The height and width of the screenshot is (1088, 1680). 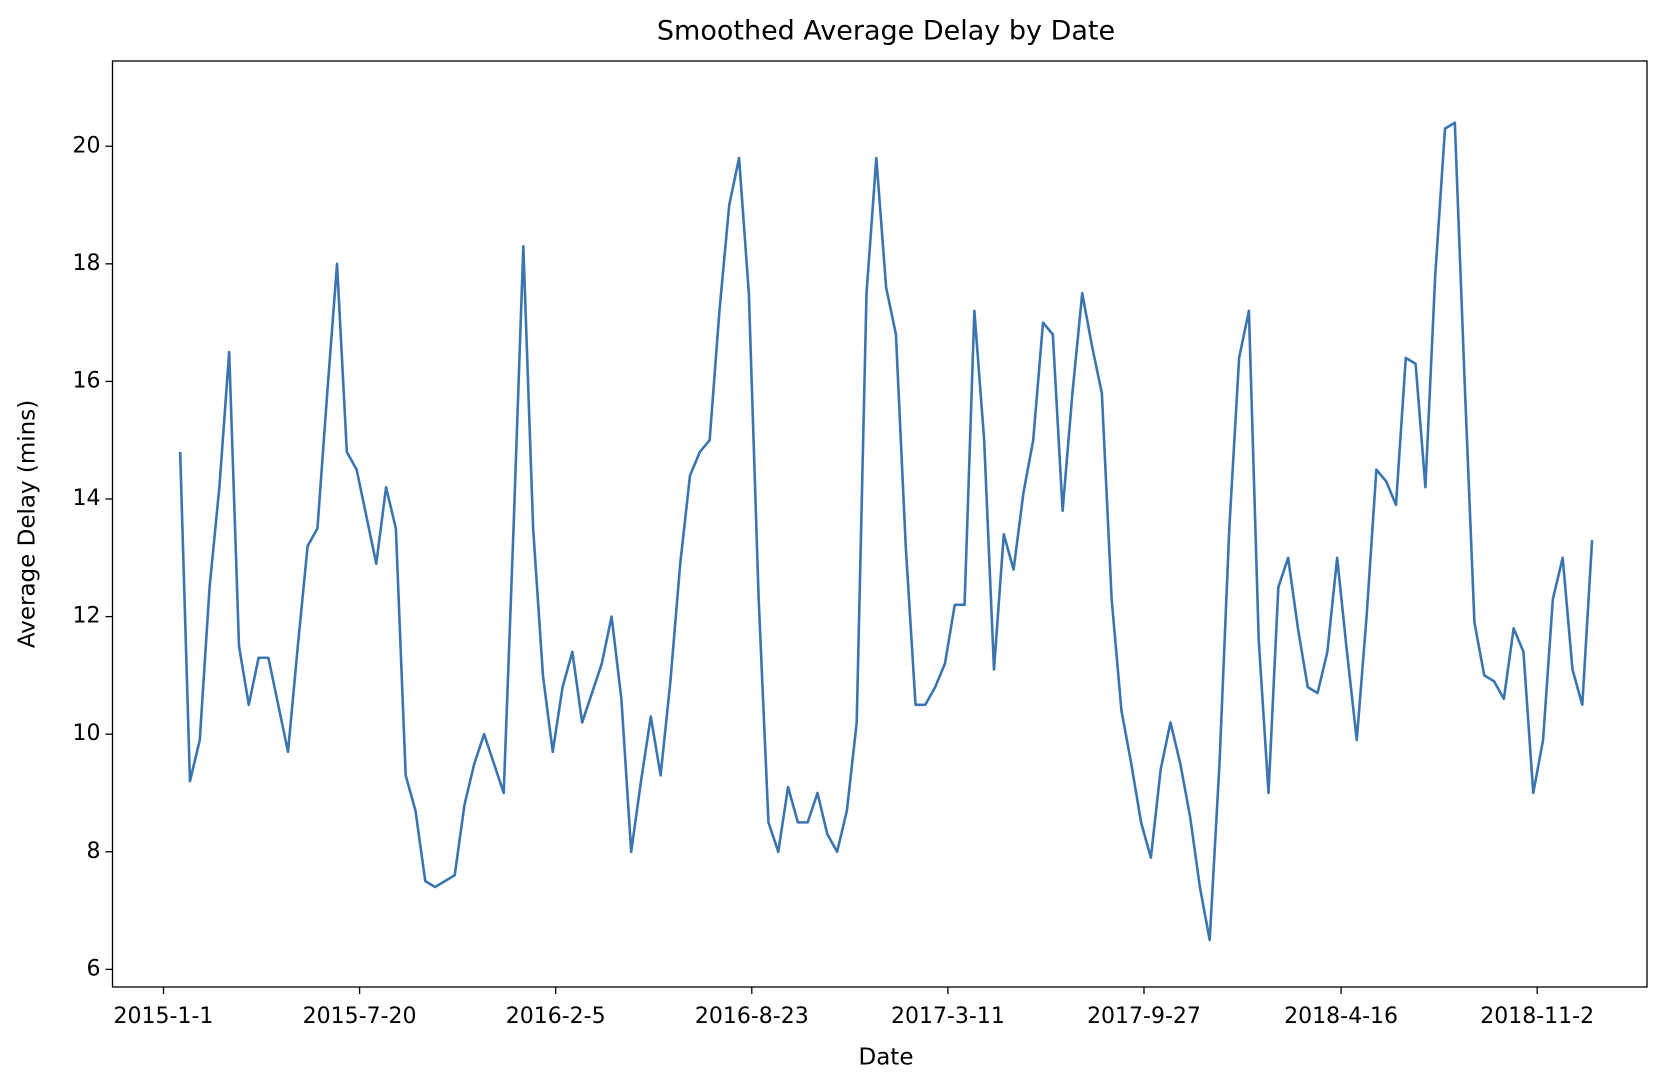 I want to click on y-tick-label: 14, so click(x=87, y=498).